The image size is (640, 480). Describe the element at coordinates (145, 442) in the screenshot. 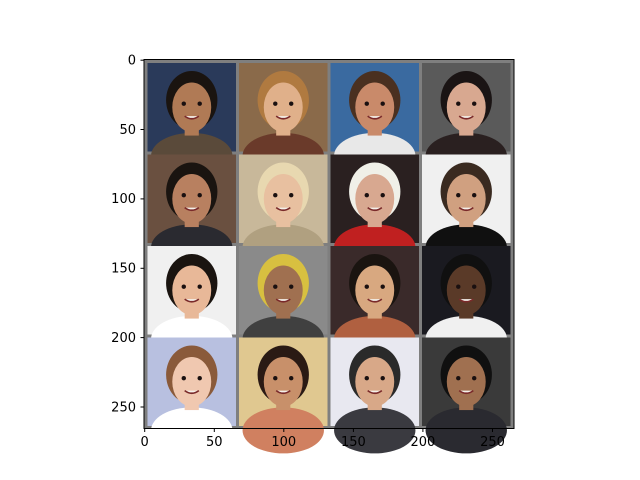

I see `x-tick-label: 0` at that location.